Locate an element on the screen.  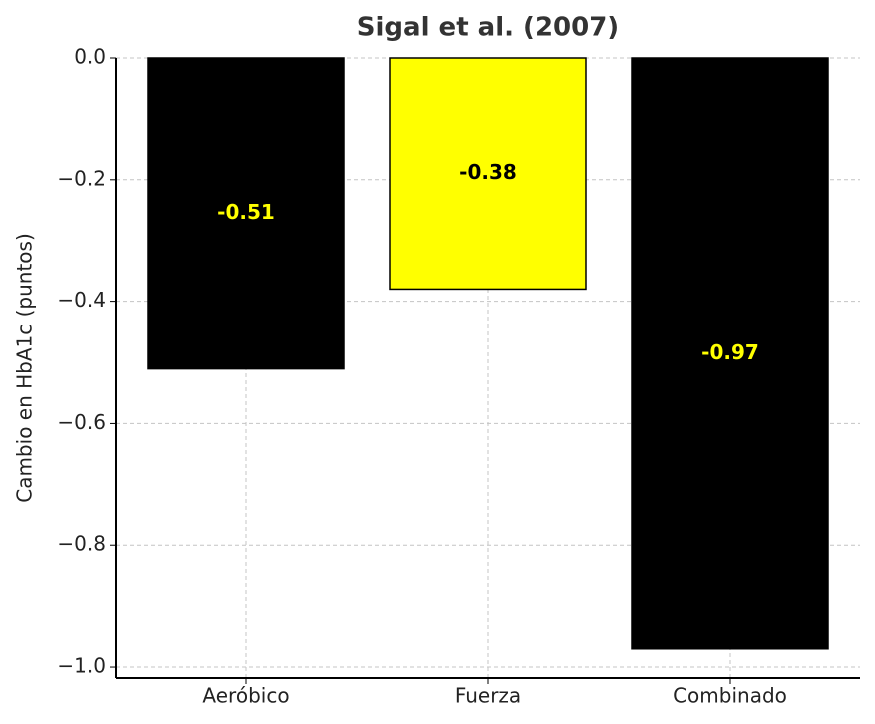
y-tick-label: −1.0 is located at coordinates (81, 666).